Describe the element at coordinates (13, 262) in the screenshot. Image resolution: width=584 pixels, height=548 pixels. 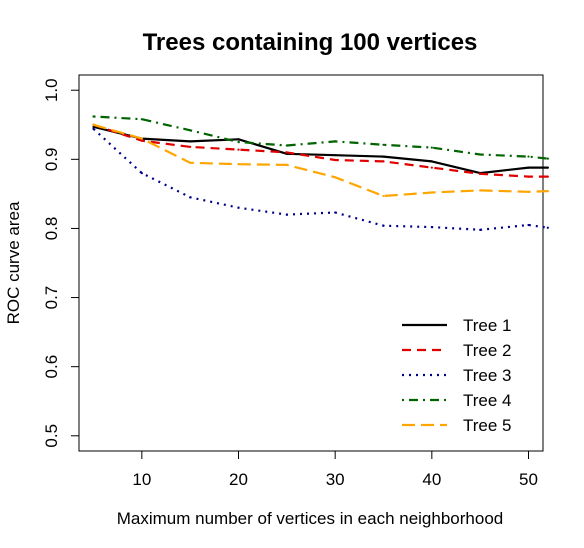
I see `y-axis-label: ROC curve area` at that location.